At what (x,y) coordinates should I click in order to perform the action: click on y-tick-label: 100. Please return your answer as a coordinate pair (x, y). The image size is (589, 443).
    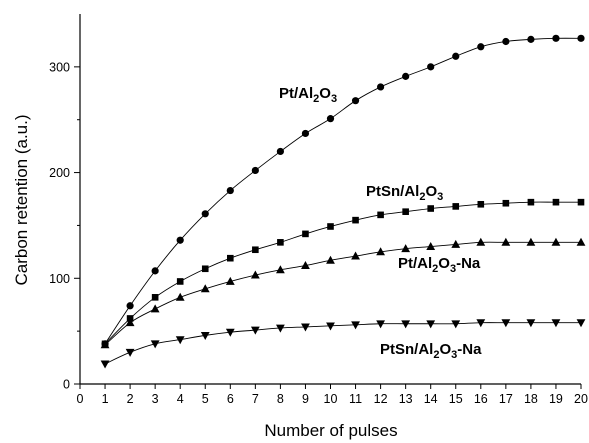
    Looking at the image, I should click on (59, 279).